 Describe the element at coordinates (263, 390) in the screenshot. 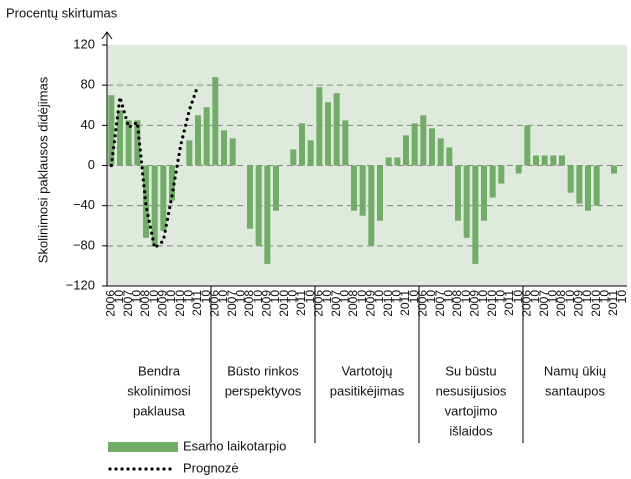

I see `group-label: perspektyvos` at that location.